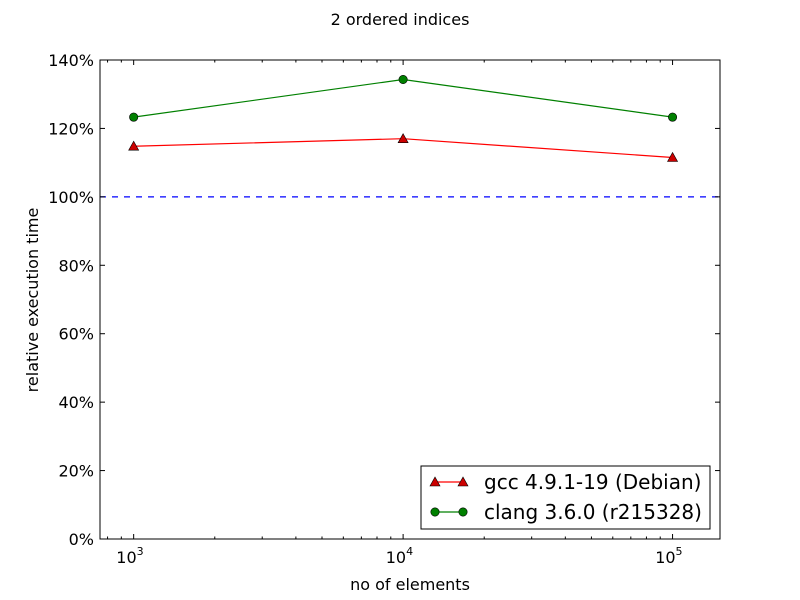 This screenshot has height=600, width=800. What do you see at coordinates (400, 19) in the screenshot?
I see `chart-title: 2 ordered indices` at bounding box center [400, 19].